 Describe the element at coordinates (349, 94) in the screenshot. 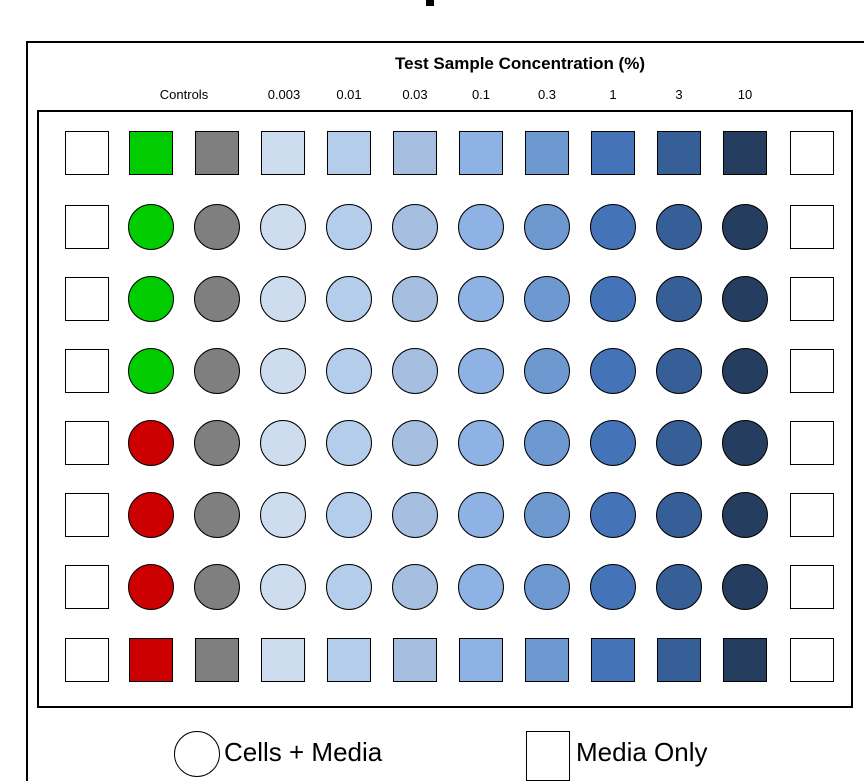

I see `column-label-2: 0.01` at that location.